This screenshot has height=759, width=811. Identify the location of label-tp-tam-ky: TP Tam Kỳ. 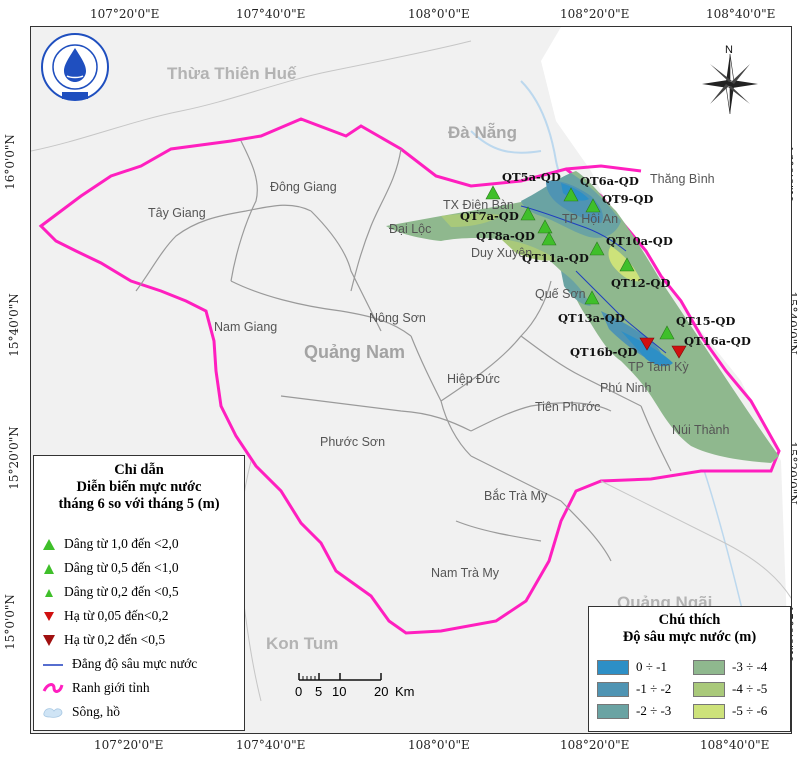
(658, 367).